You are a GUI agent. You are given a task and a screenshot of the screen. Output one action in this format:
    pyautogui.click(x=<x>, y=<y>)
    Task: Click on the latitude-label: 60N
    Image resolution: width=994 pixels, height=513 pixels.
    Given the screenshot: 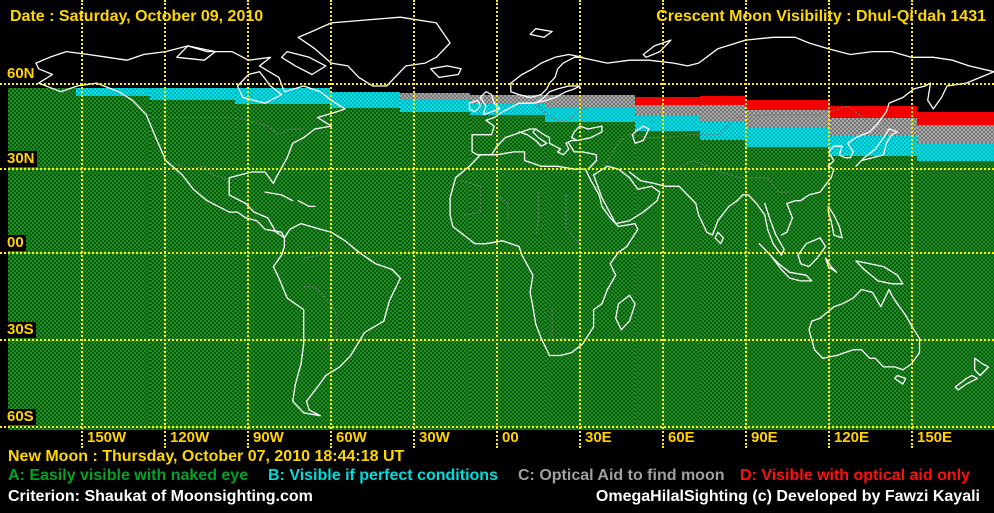 What is the action you would take?
    pyautogui.click(x=21, y=73)
    